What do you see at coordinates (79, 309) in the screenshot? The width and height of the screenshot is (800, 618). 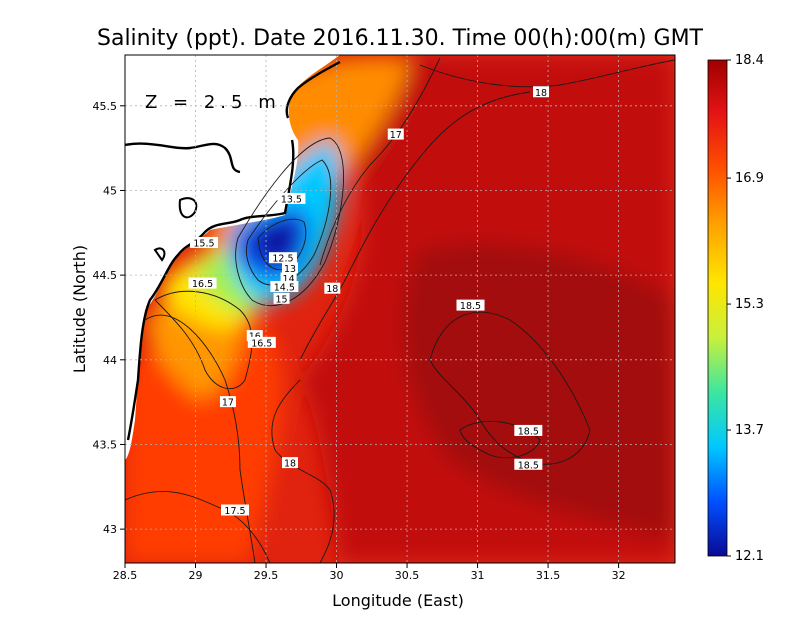 I see `y-axis-label: Latitude (North)` at bounding box center [79, 309].